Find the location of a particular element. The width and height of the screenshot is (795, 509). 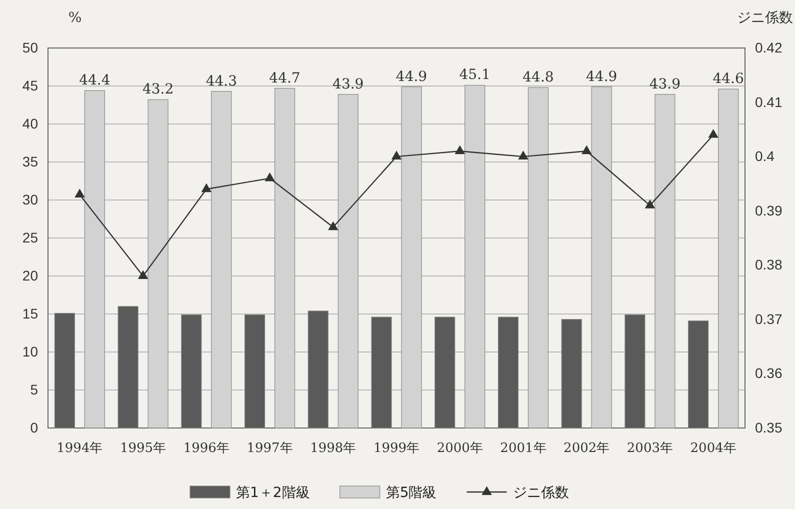

y2-tick-label: 0.41 is located at coordinates (768, 102).